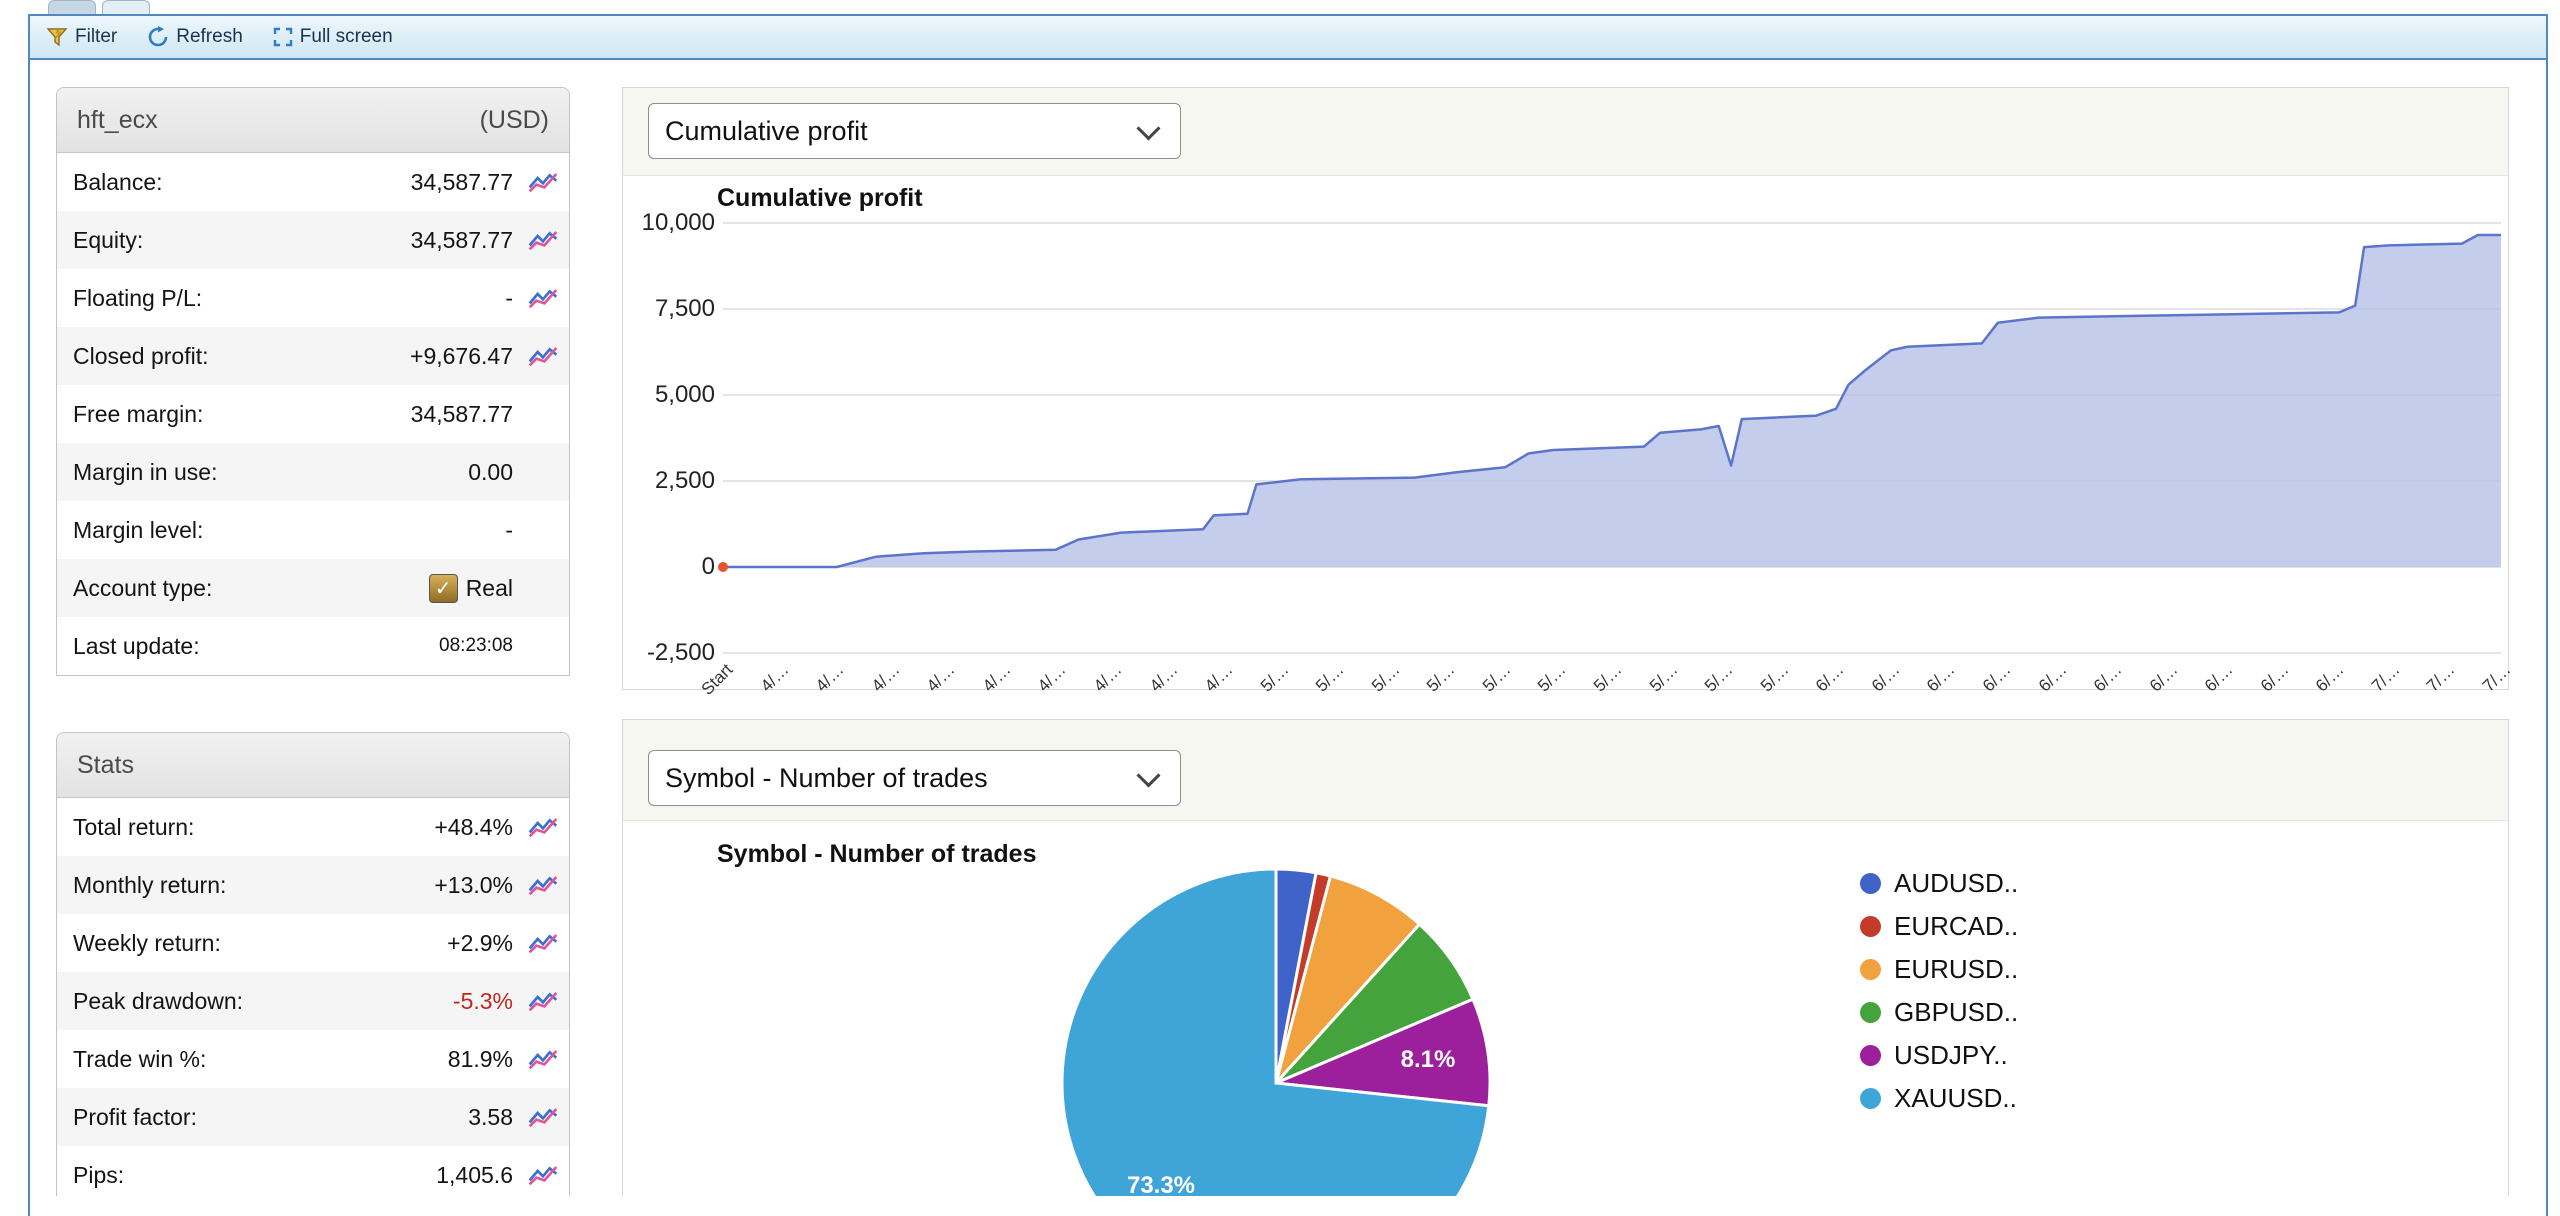 The height and width of the screenshot is (1216, 2560). I want to click on monthly-return-value: +13.0%, so click(473, 884).